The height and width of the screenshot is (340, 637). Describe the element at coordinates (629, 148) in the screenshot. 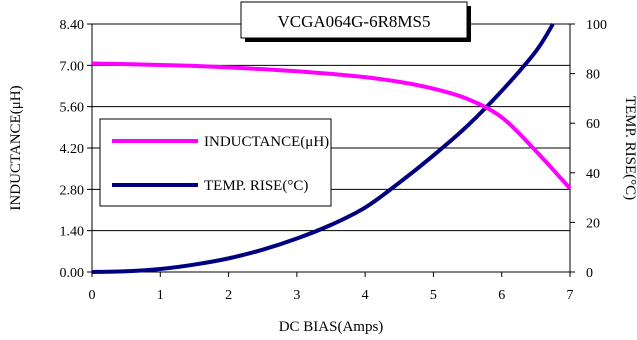

I see `y-right-axis-title: TEMP. RISE(°C)` at that location.